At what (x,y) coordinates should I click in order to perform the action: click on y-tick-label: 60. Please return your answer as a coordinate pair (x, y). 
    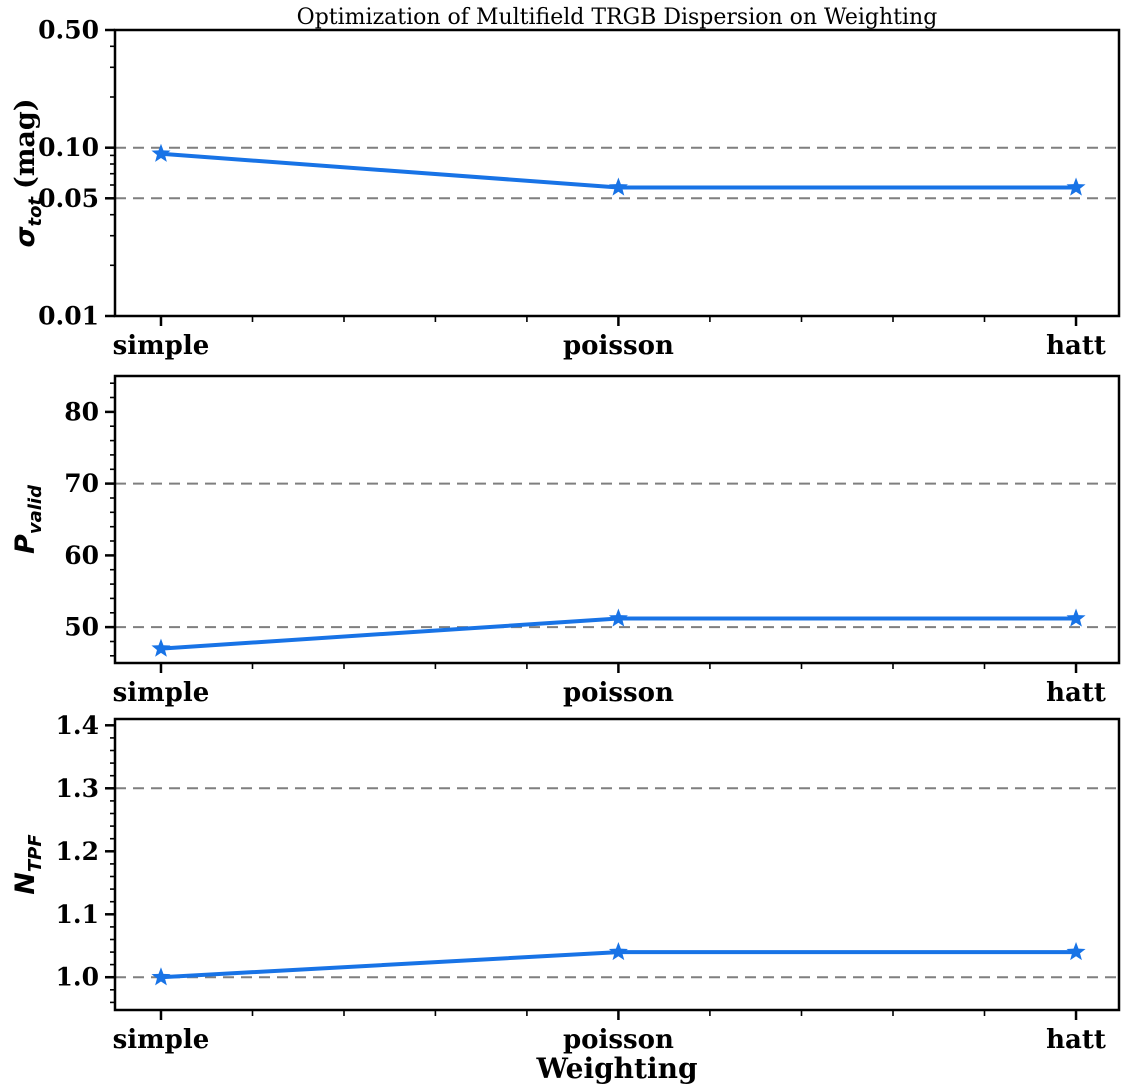
    Looking at the image, I should click on (81, 555).